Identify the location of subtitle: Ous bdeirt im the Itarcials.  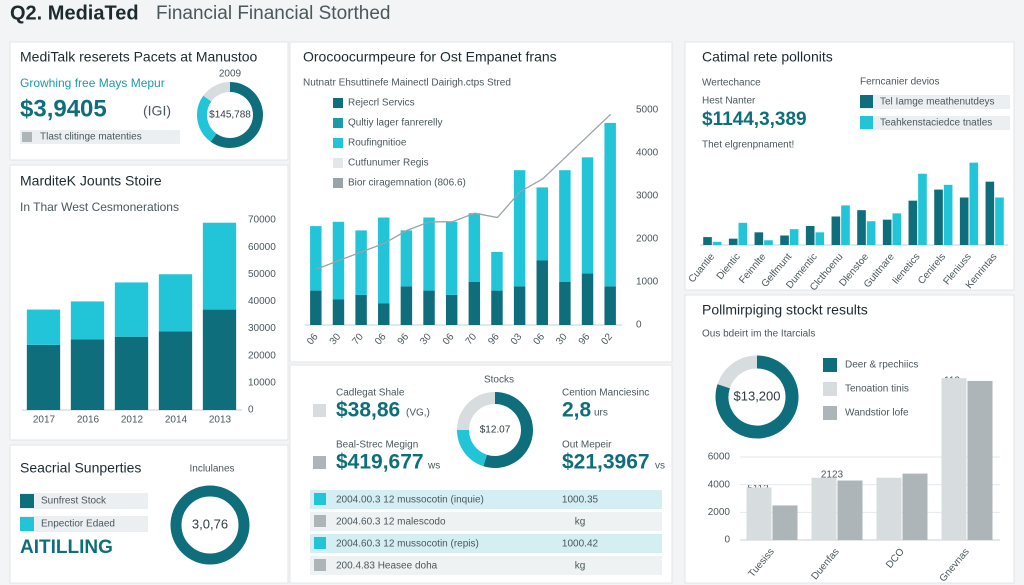
(758, 334).